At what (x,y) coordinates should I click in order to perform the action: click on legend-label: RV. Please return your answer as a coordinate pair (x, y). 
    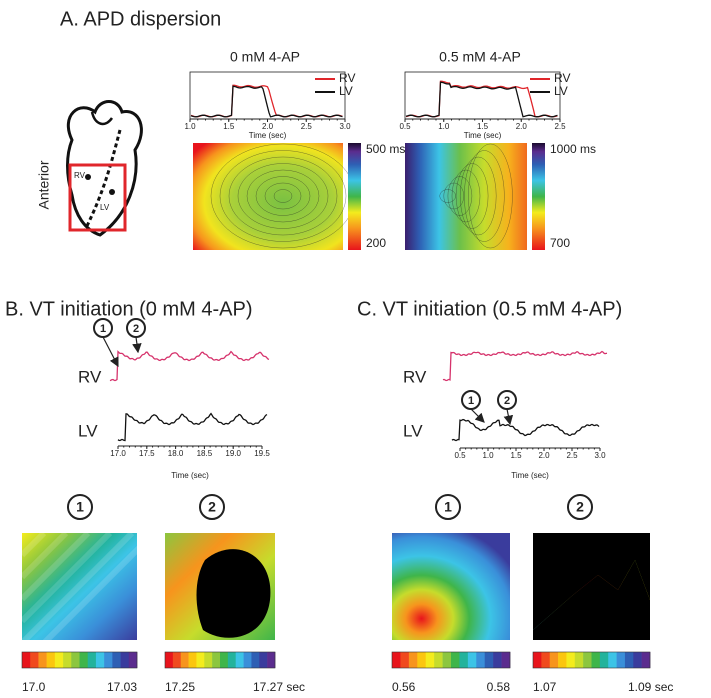
    Looking at the image, I should click on (347, 78).